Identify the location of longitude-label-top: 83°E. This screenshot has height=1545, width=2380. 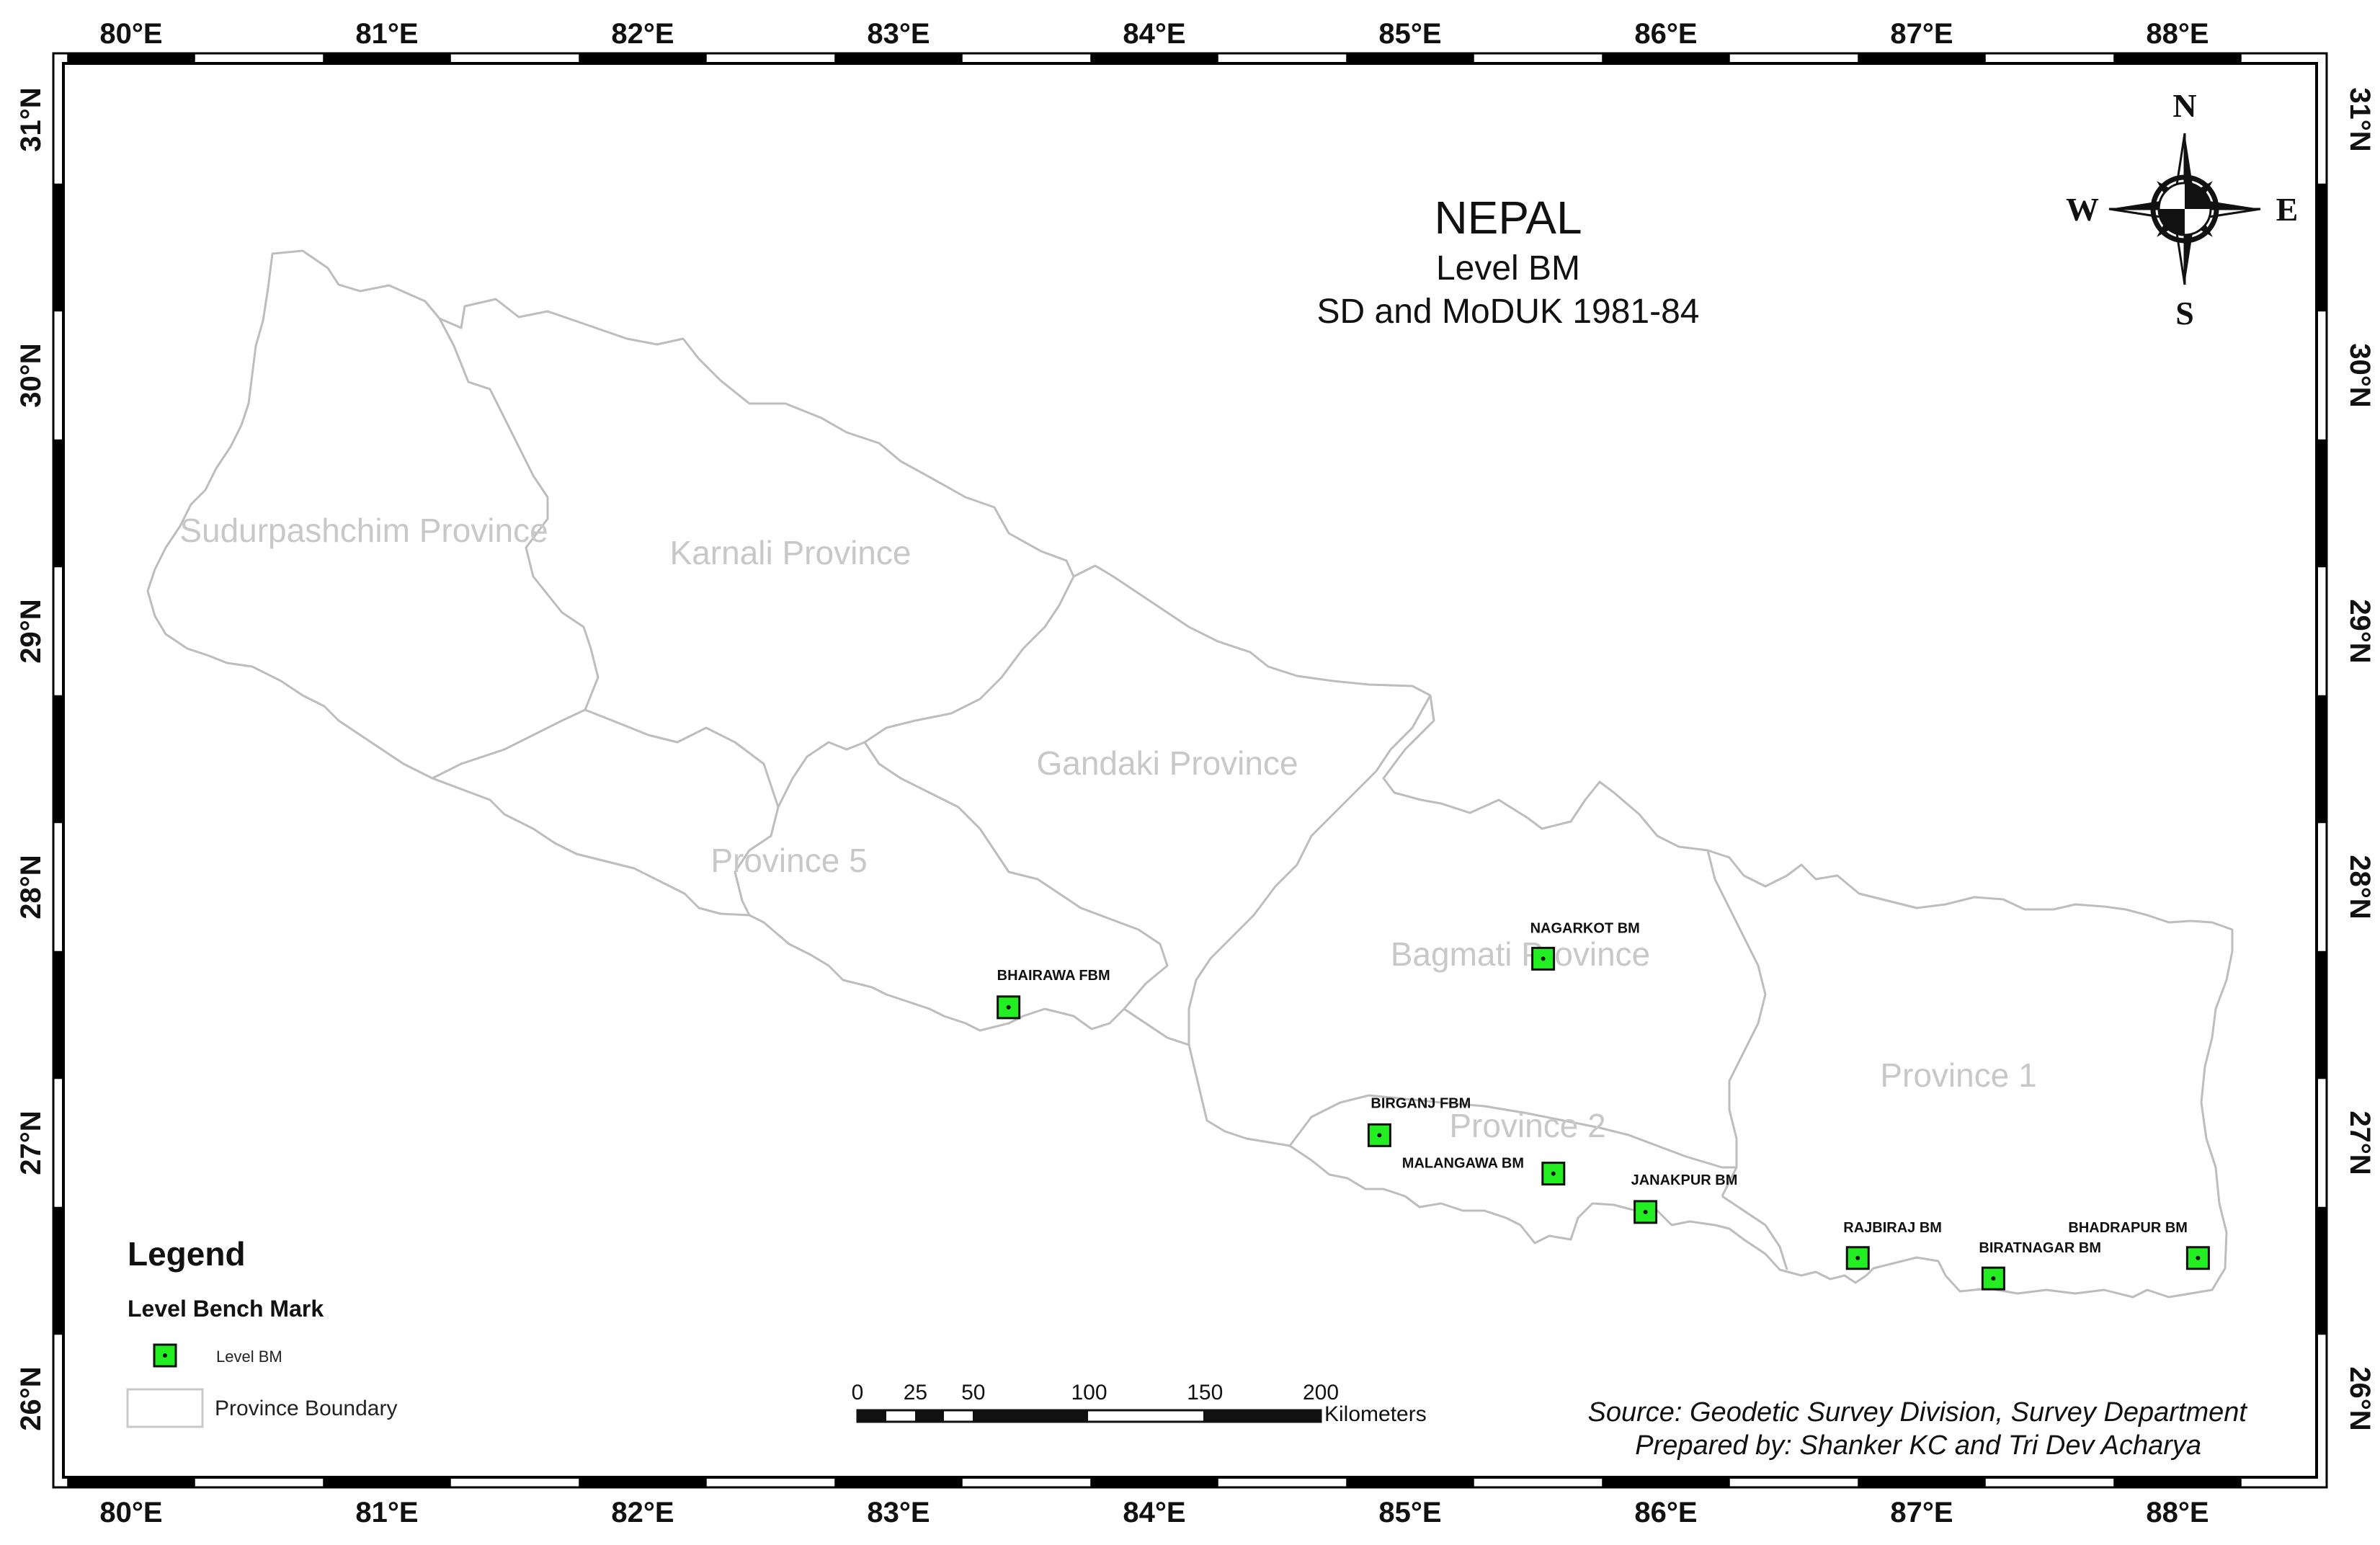
(898, 34).